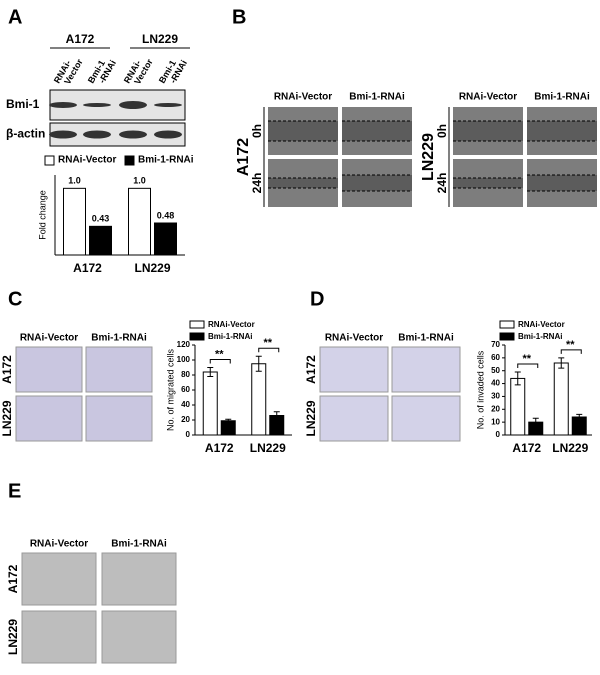 The height and width of the screenshot is (675, 600). What do you see at coordinates (495, 370) in the screenshot?
I see `y-tick-label: 50` at bounding box center [495, 370].